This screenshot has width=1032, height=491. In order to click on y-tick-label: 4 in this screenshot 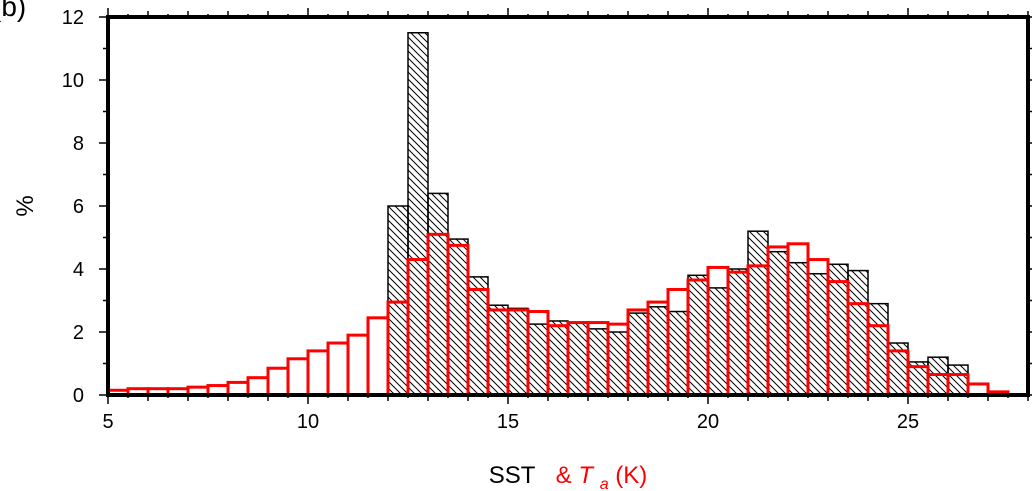, I will do `click(78, 270)`.